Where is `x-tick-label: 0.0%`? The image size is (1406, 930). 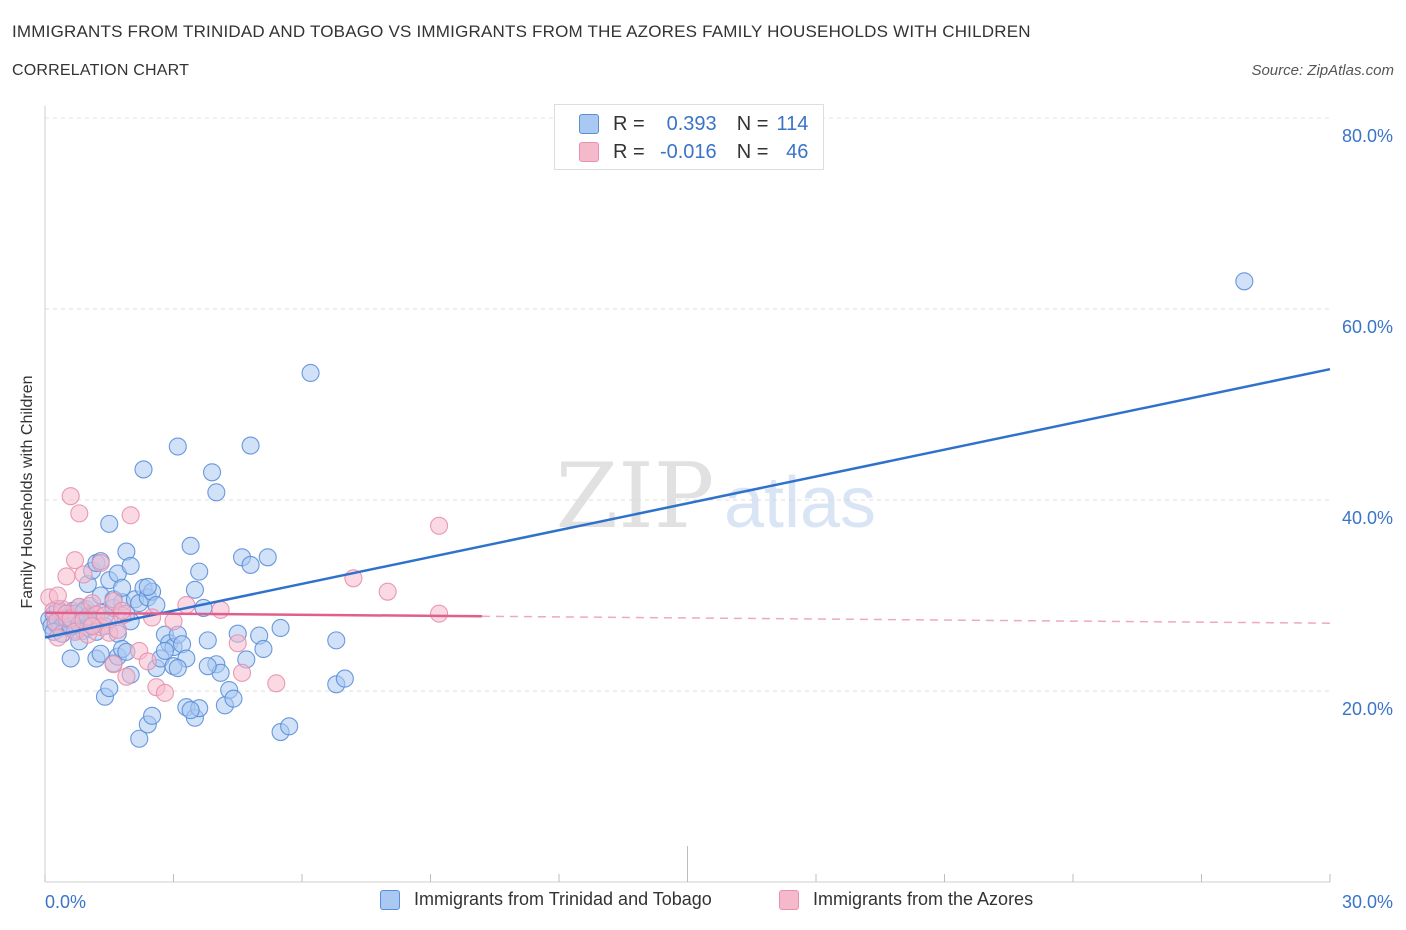
x-tick-label: 0.0% is located at coordinates (65, 902).